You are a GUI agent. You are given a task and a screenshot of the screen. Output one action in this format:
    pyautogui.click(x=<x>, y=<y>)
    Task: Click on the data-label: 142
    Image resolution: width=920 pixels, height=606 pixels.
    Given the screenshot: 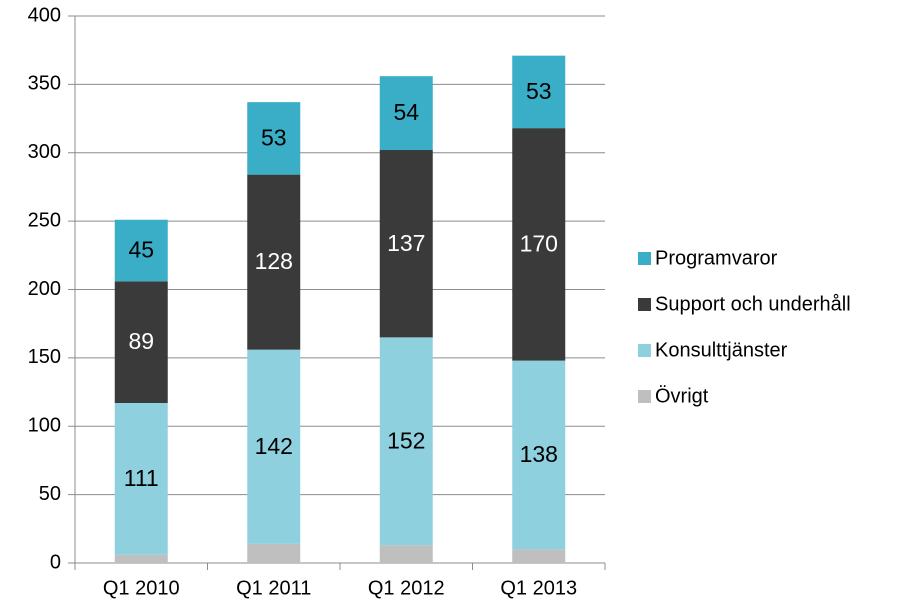 What is the action you would take?
    pyautogui.click(x=274, y=446)
    